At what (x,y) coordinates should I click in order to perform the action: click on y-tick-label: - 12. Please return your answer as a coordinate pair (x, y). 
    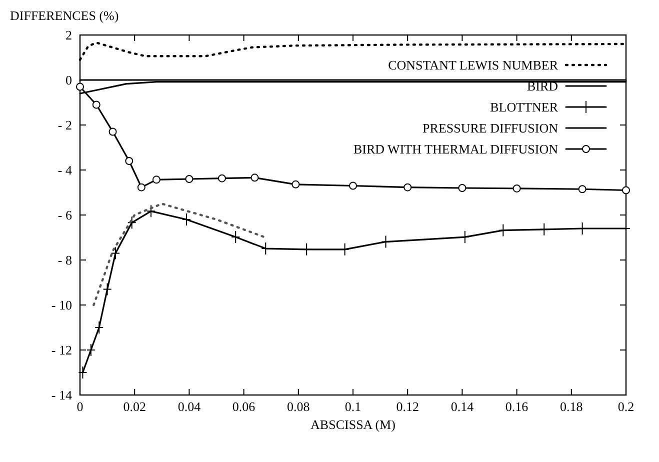
    Looking at the image, I should click on (61, 350).